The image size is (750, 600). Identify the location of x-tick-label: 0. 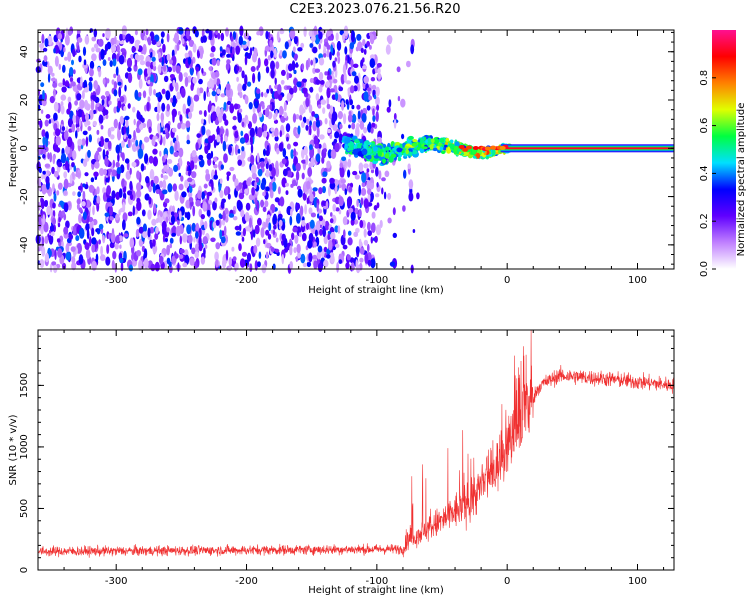
(507, 280).